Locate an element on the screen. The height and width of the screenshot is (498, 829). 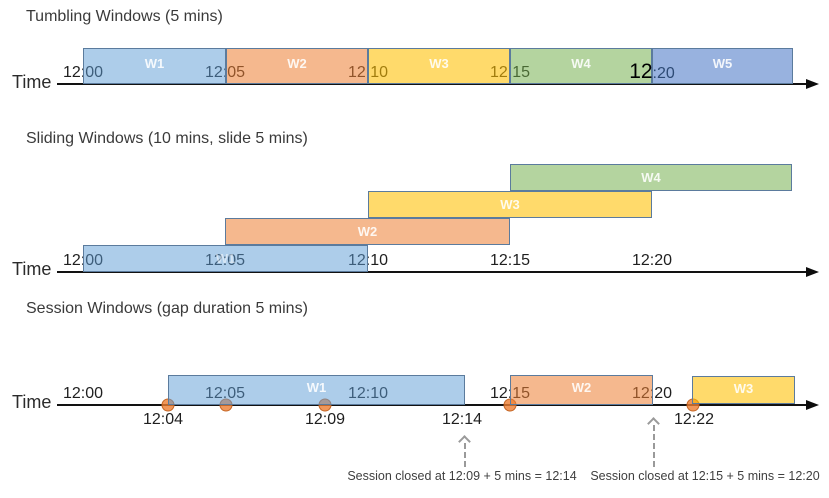
tick-hour: 12 is located at coordinates (641, 71).